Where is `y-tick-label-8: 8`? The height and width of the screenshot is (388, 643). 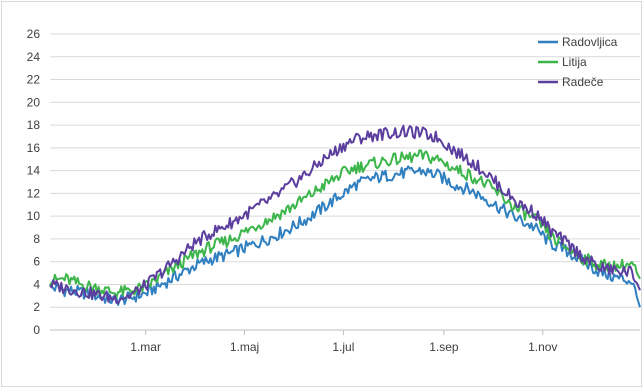
y-tick-label-8: 8 is located at coordinates (36, 239).